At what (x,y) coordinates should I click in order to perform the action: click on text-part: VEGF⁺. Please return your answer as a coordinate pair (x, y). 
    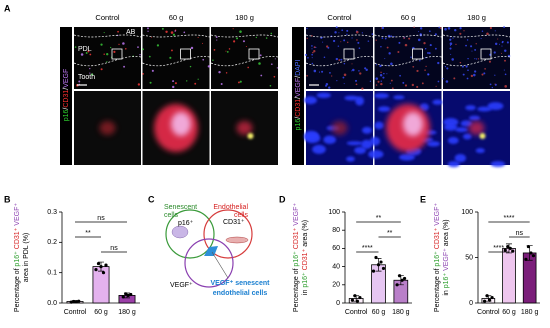
    Looking at the image, I should click on (296, 214).